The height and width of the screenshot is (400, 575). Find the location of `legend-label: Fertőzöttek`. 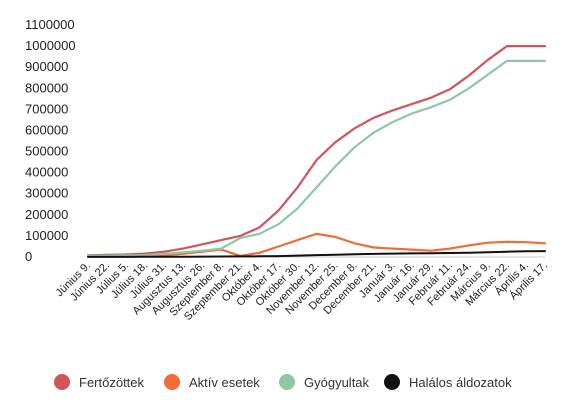

legend-label: Fertőzöttek is located at coordinates (112, 382).